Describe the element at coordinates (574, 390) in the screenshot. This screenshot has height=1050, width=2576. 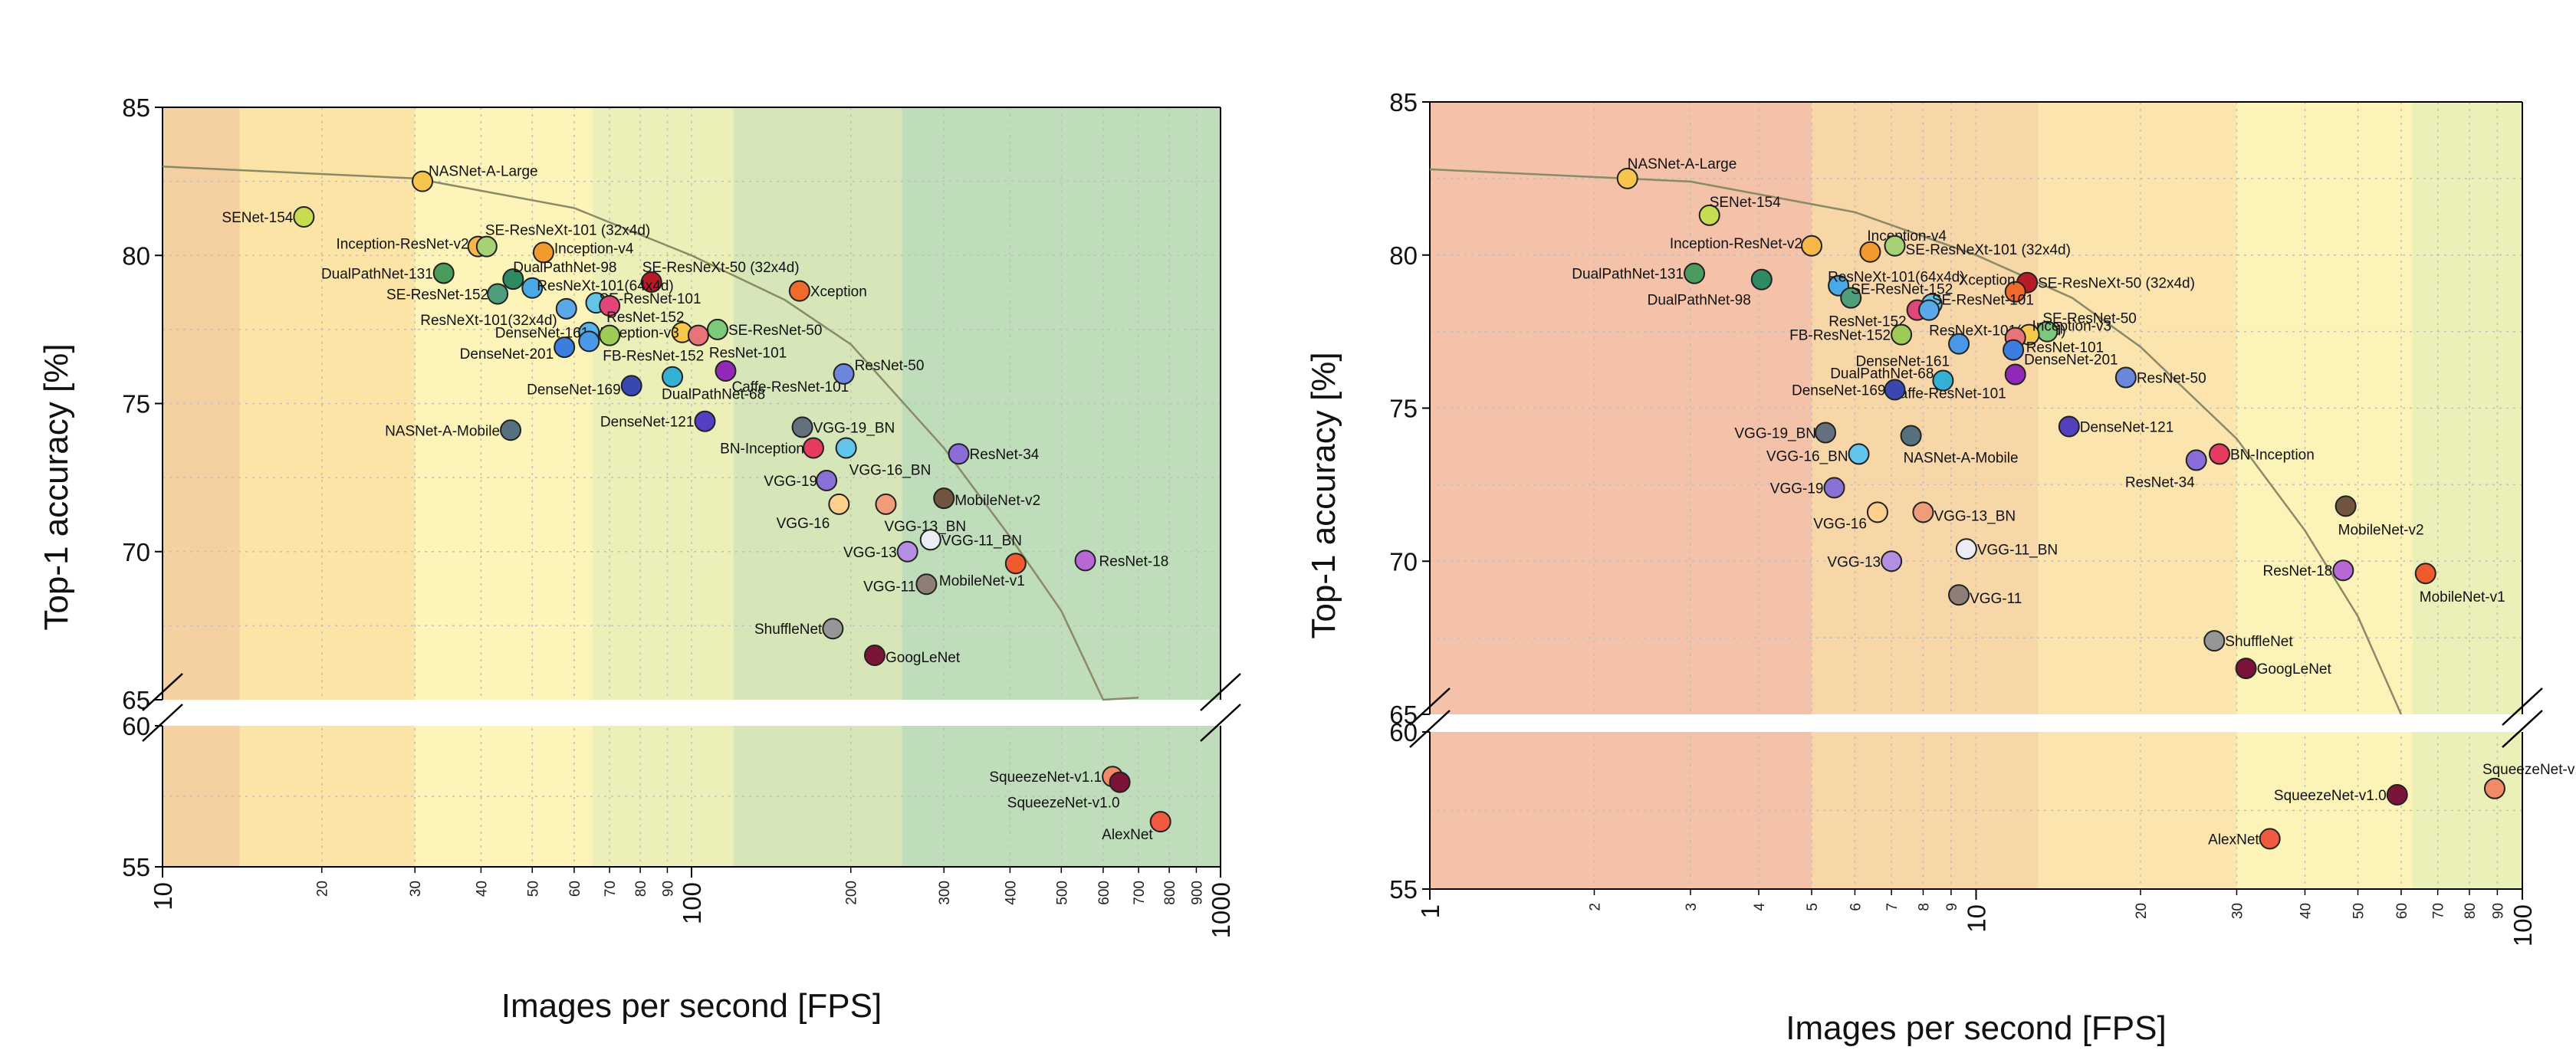
I see `data-label: DenseNet-169` at that location.